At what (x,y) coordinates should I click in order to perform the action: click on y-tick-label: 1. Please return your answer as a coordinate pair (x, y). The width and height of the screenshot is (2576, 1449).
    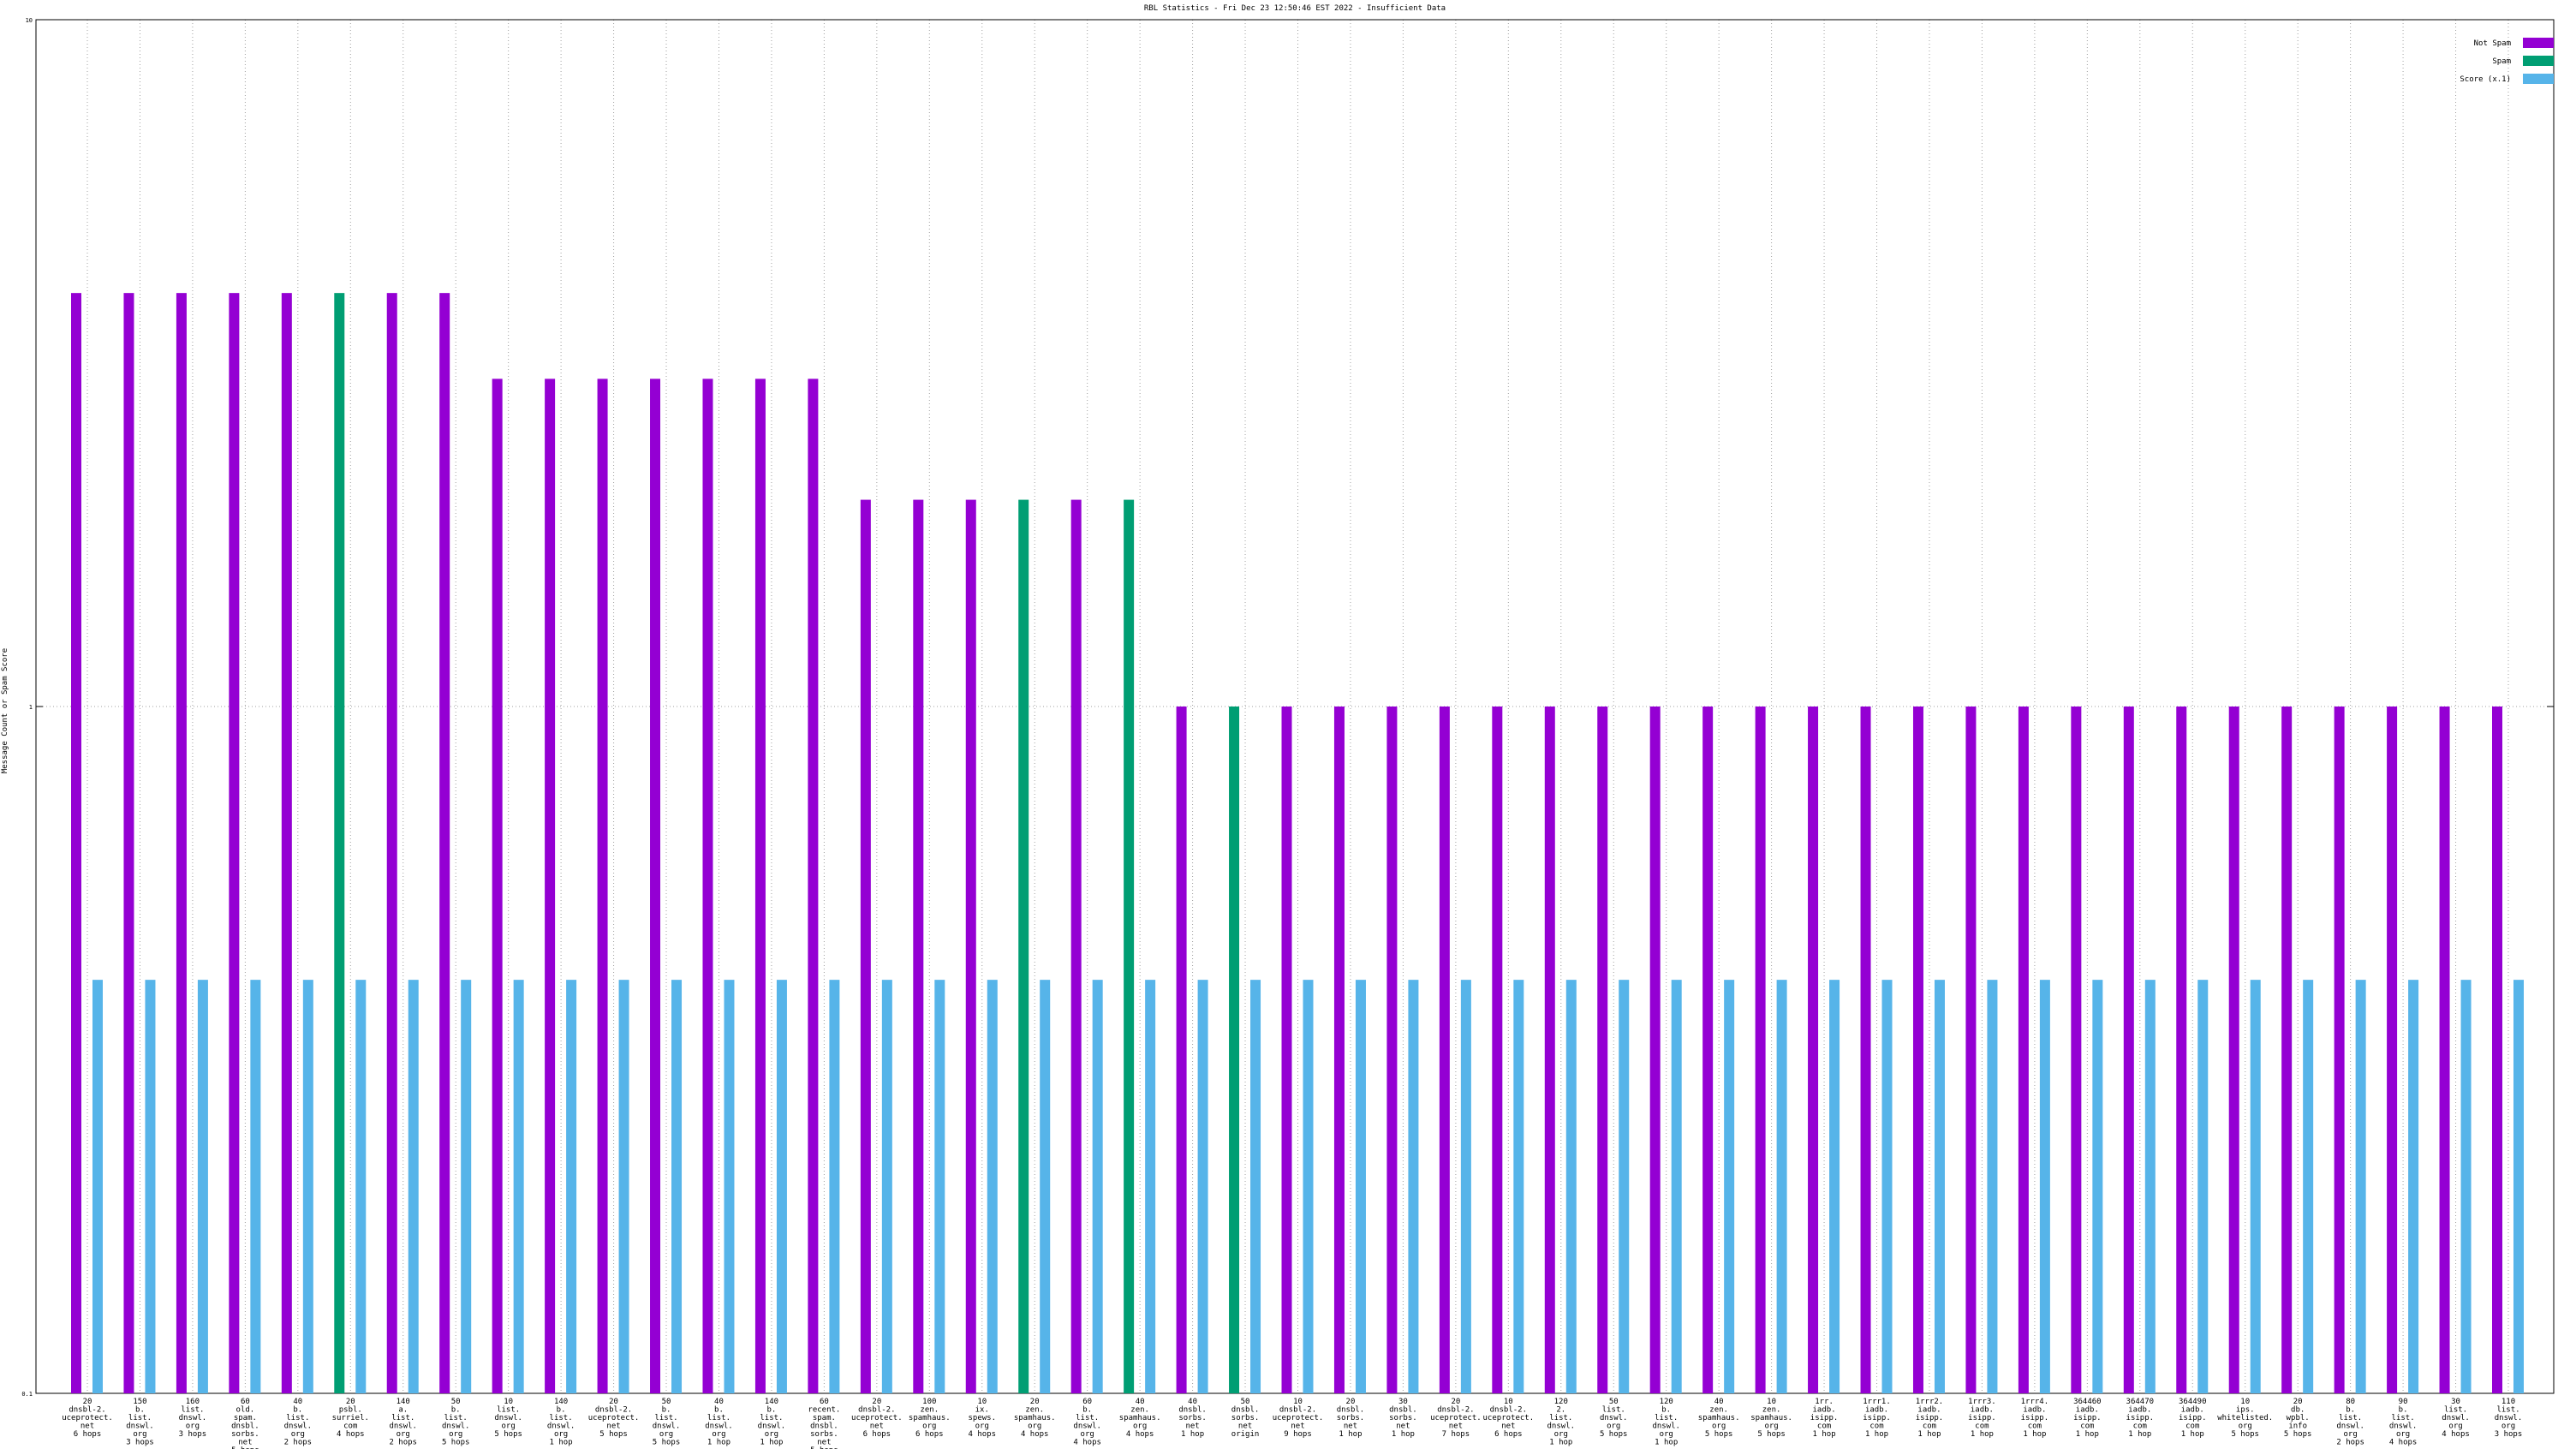
    Looking at the image, I should click on (31, 708).